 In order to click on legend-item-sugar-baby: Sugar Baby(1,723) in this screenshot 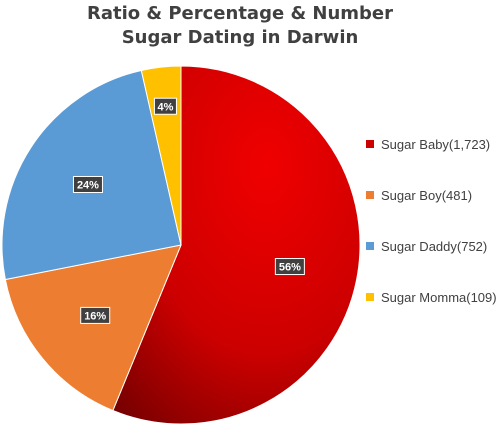, I will do `click(428, 144)`.